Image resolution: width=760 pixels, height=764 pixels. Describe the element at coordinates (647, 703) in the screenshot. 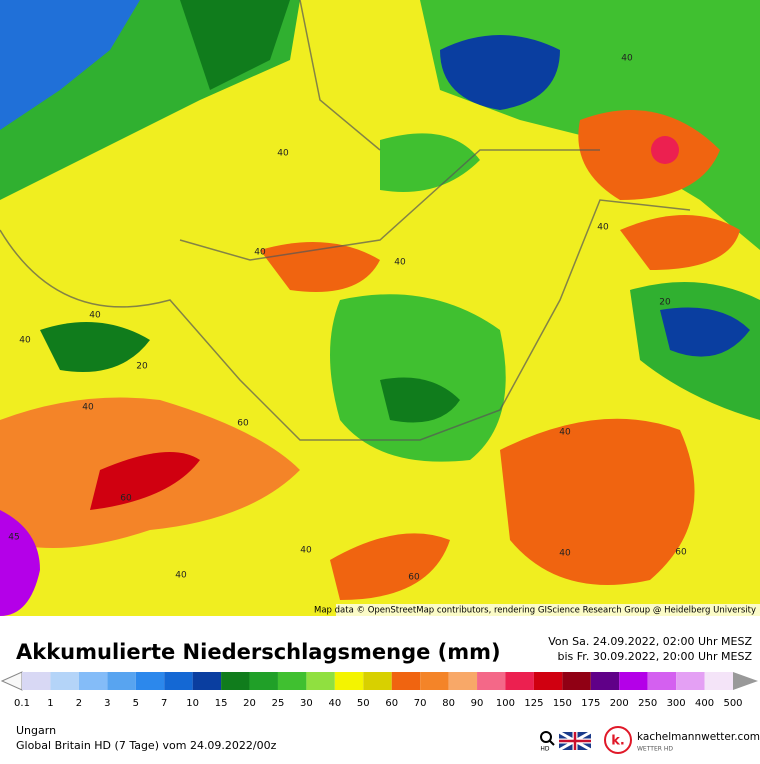

I see `legend-label: 250` at that location.